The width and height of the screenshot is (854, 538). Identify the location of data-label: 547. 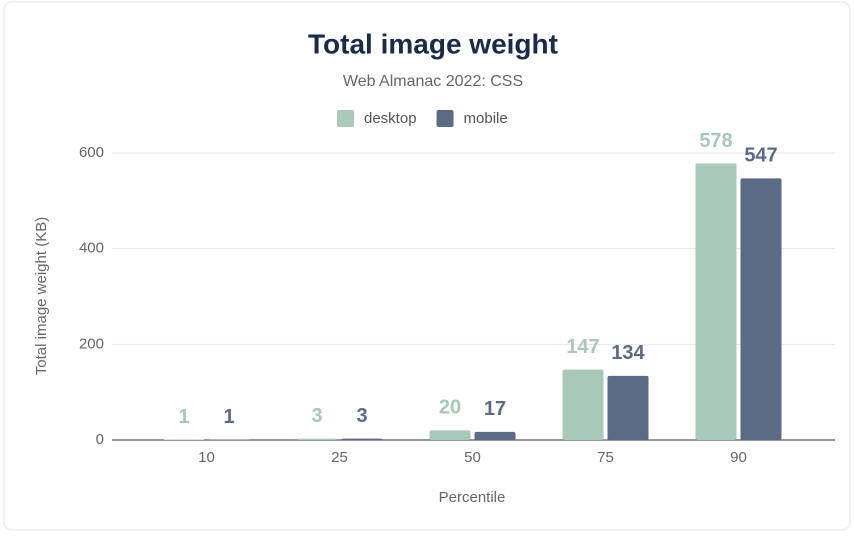
(760, 156).